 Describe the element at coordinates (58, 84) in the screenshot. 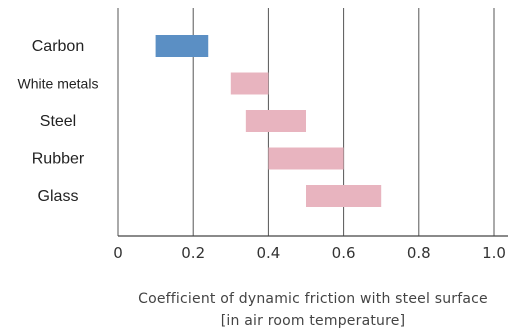

I see `category-label: White metals` at that location.